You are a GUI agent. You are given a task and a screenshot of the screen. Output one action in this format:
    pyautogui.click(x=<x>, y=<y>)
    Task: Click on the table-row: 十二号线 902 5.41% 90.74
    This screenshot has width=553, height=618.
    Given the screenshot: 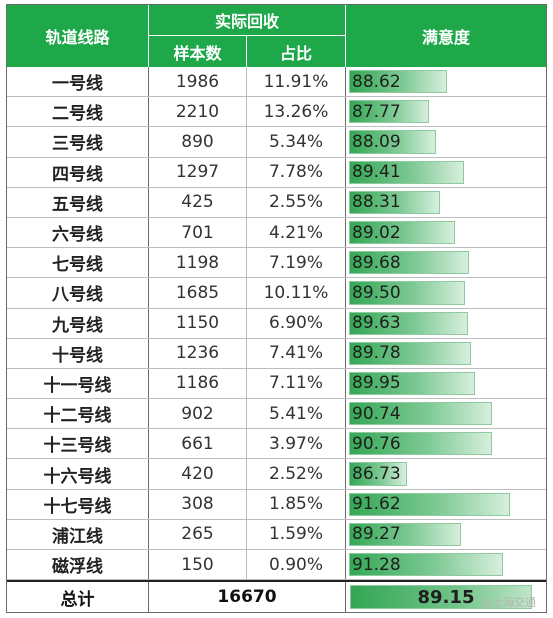 What is the action you would take?
    pyautogui.click(x=276, y=414)
    